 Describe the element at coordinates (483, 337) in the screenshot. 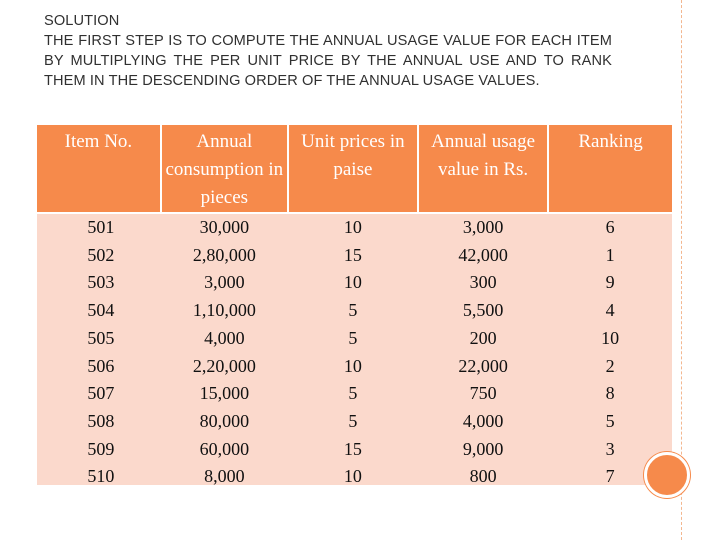

I see `table-cell: 200` at that location.